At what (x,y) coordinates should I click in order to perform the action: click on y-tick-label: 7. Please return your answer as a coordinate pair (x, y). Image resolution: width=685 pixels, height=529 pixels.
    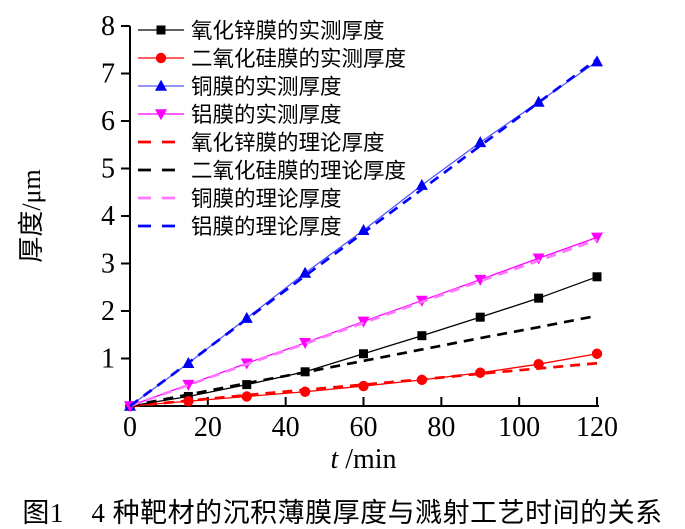
    Looking at the image, I should click on (108, 74).